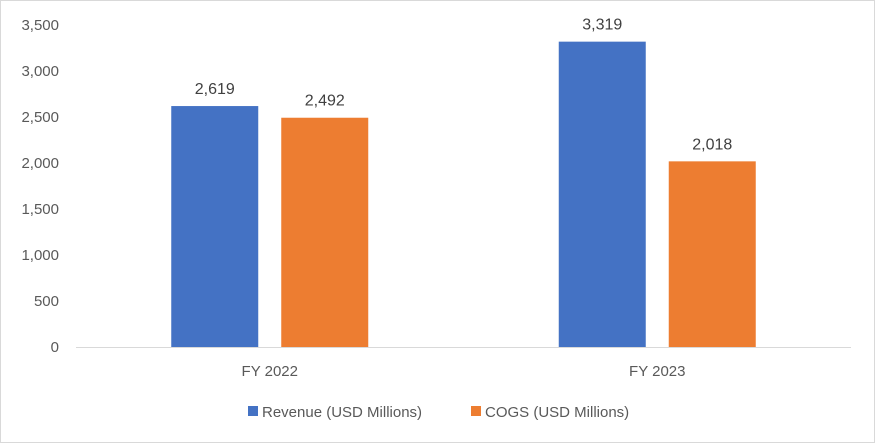 This screenshot has height=444, width=875. Describe the element at coordinates (712, 144) in the screenshot. I see `data-label: 2,018` at that location.